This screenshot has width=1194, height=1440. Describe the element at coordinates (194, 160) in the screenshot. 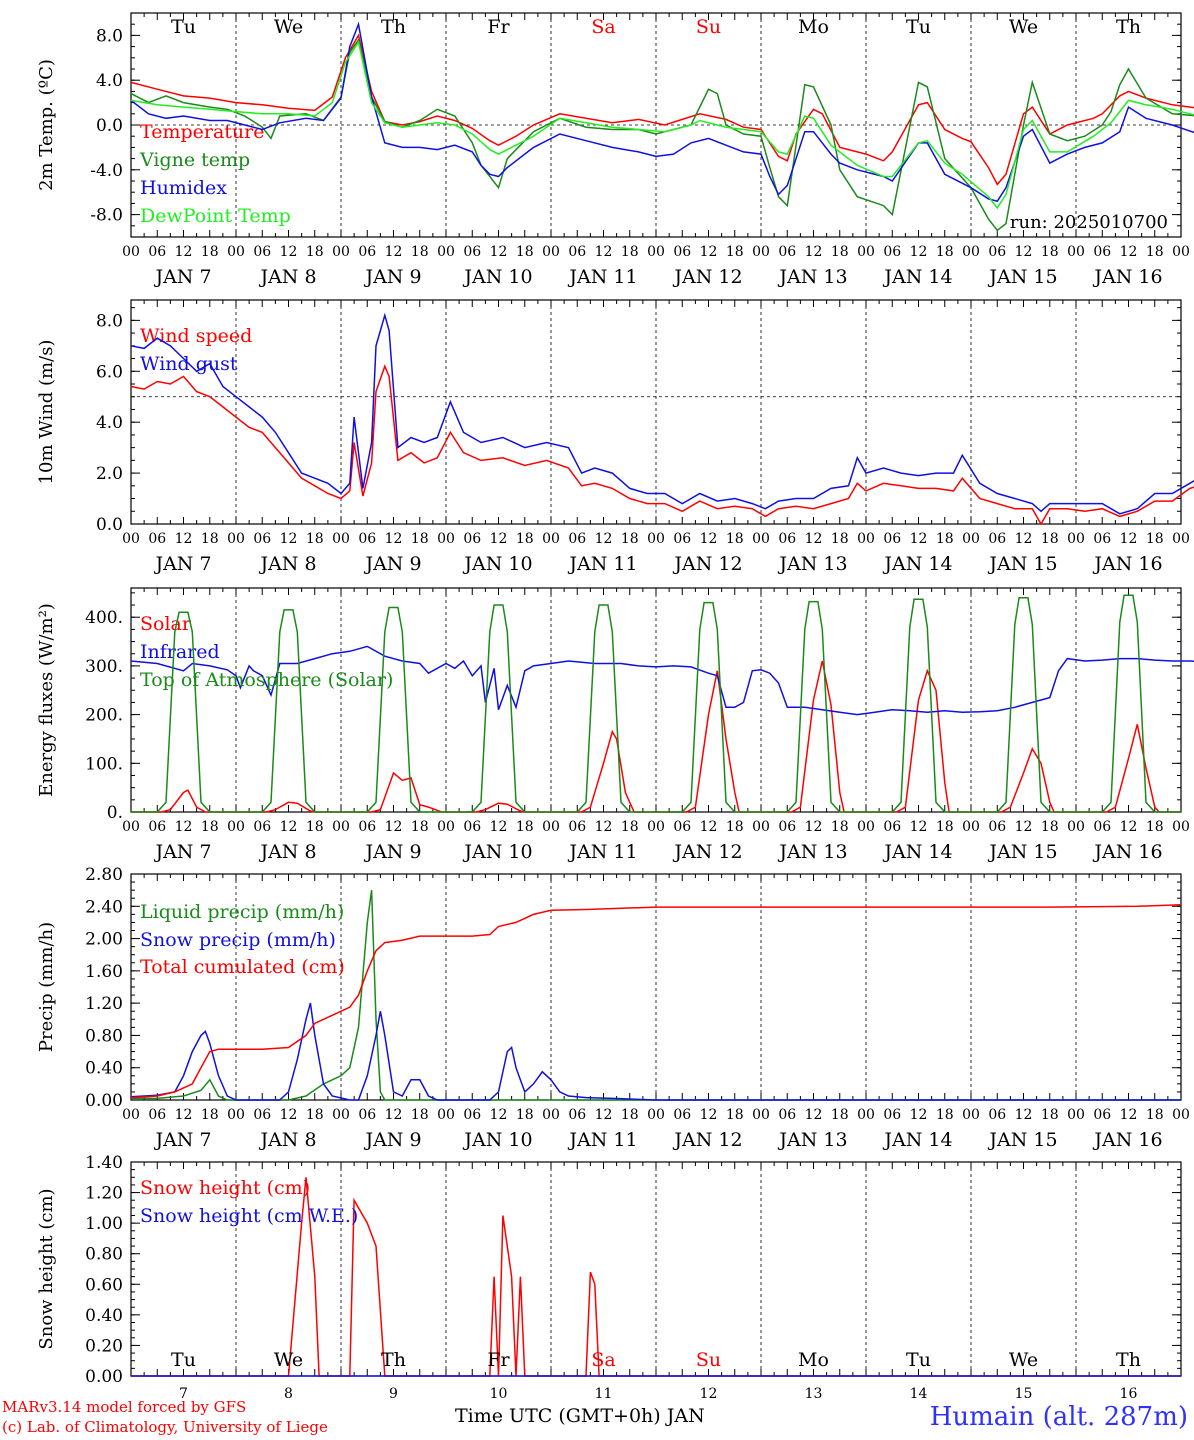

I see `legend-entry: Vigne temp` at that location.